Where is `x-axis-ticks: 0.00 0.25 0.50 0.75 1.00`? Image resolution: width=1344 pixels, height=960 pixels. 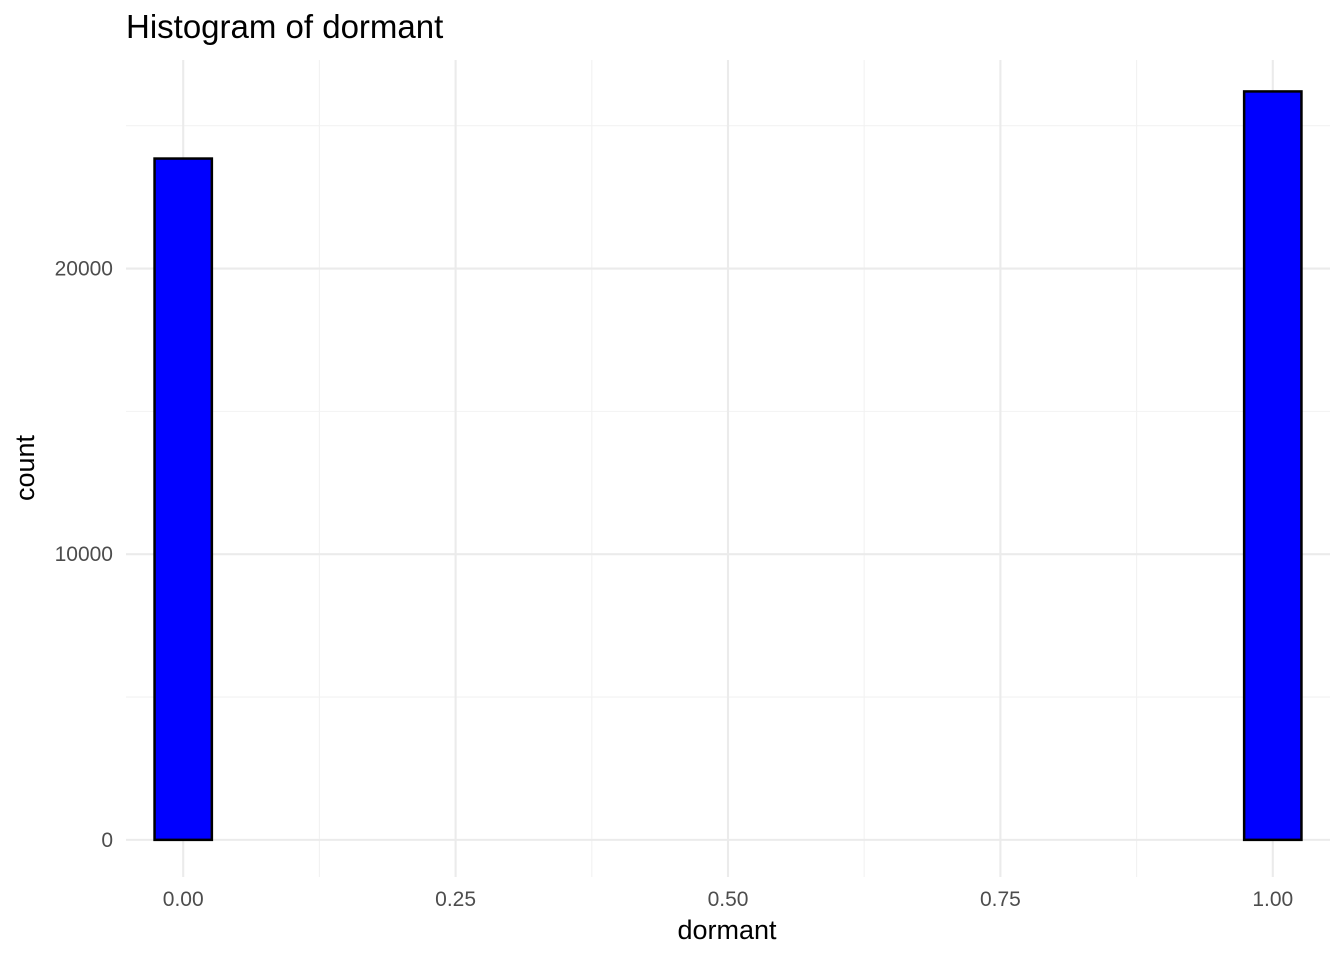
x-axis-ticks: 0.00 0.25 0.50 0.75 1.00 is located at coordinates (728, 899).